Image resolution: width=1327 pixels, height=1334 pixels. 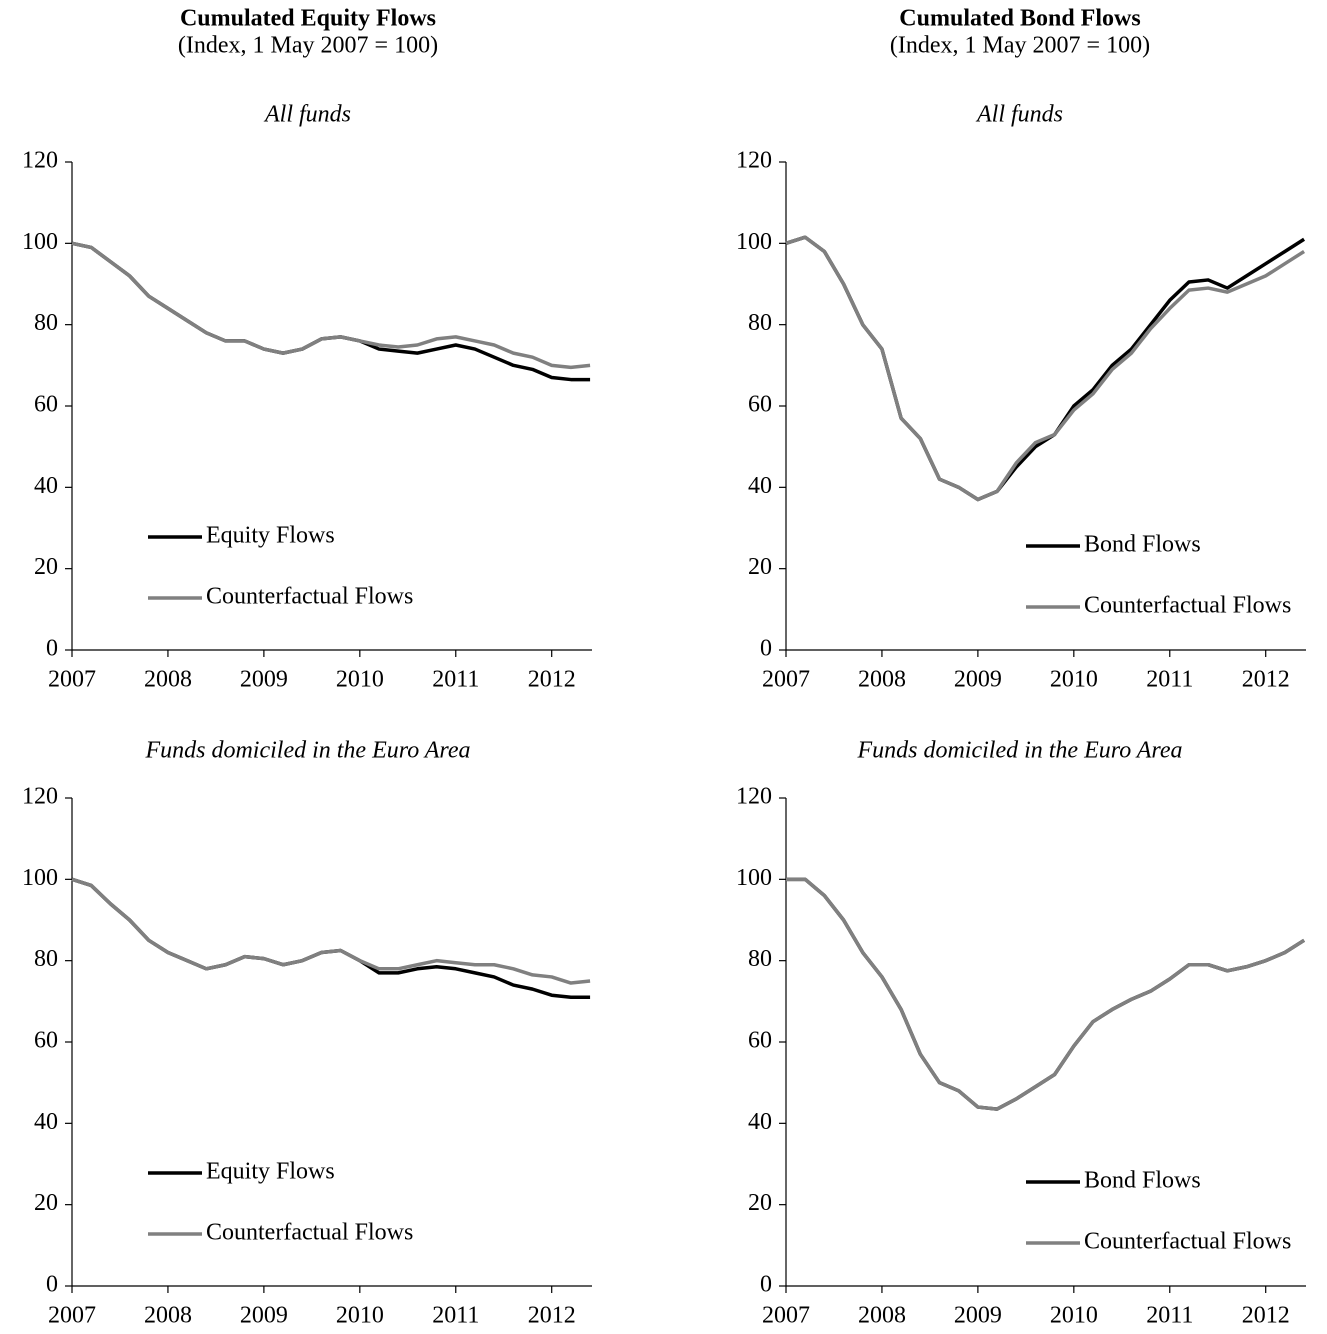 I want to click on chart-title: Cumulated Bond Flows, so click(x=1019, y=19).